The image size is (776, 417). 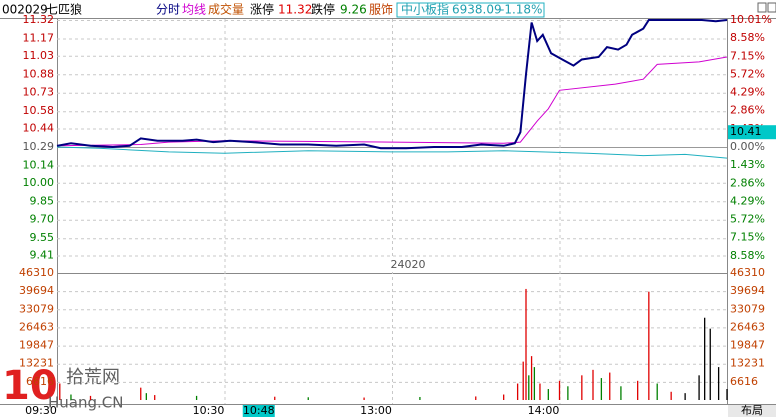 I want to click on y-tick-label: 6616, so click(x=40, y=381).